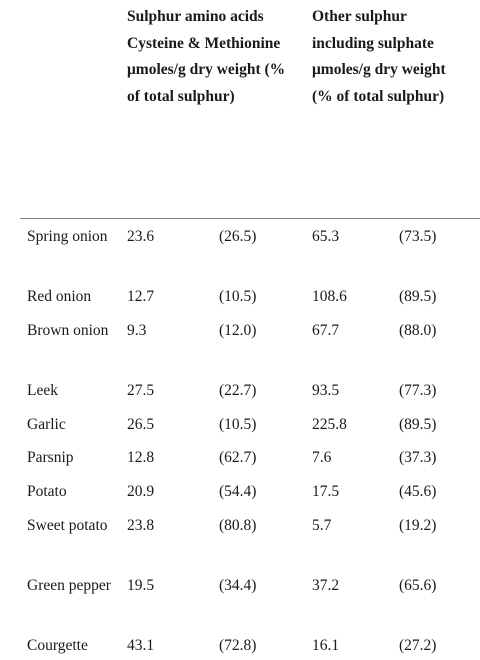 Image resolution: width=480 pixels, height=660 pixels. What do you see at coordinates (326, 236) in the screenshot?
I see `other-sulphur-value: 65.3` at bounding box center [326, 236].